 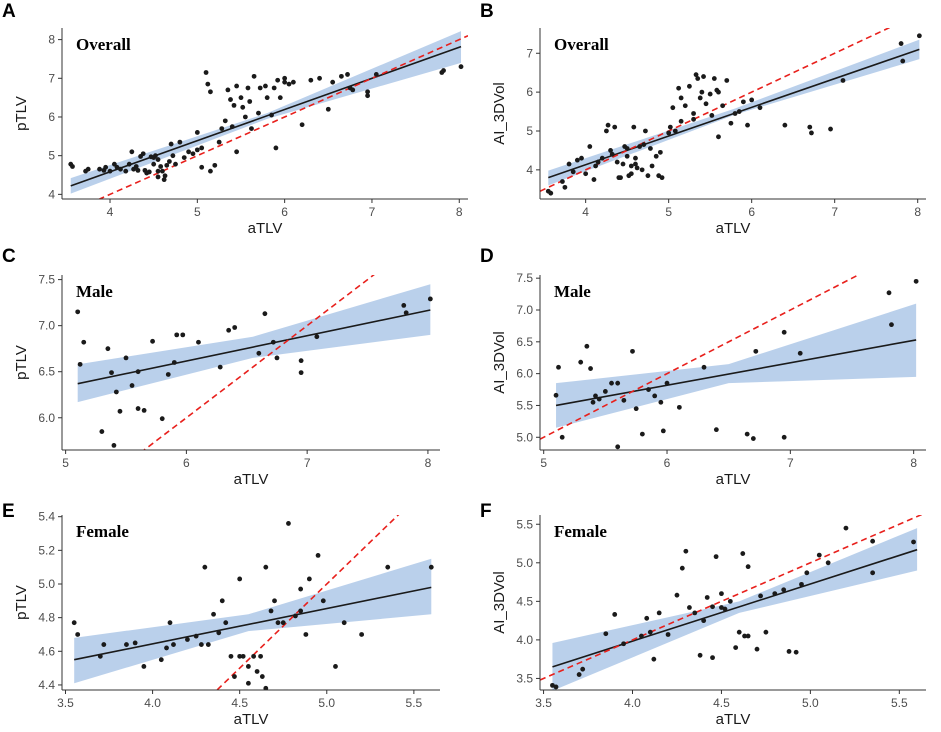 I want to click on x-tick-label: 6, so click(x=284, y=212).